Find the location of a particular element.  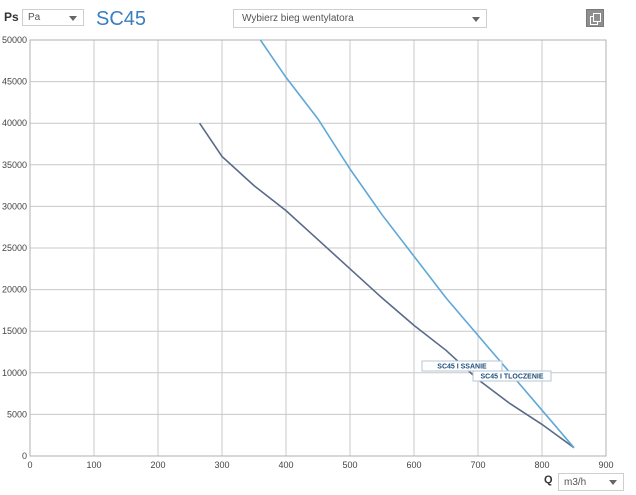

x-unit-select: m3/h is located at coordinates (591, 482).